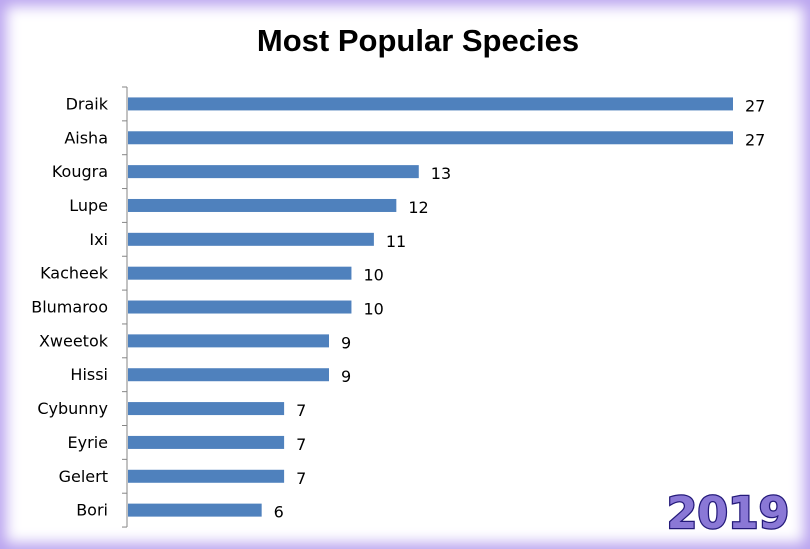 The width and height of the screenshot is (810, 549). I want to click on bar-gelert, so click(206, 476).